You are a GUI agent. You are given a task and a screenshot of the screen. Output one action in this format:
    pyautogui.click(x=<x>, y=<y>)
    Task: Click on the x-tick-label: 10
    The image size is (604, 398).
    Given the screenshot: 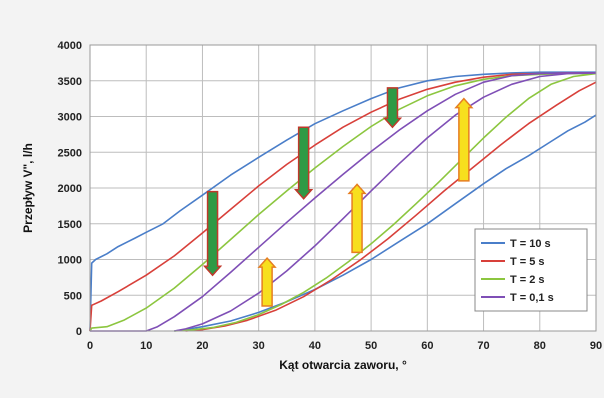 What is the action you would take?
    pyautogui.click(x=146, y=346)
    